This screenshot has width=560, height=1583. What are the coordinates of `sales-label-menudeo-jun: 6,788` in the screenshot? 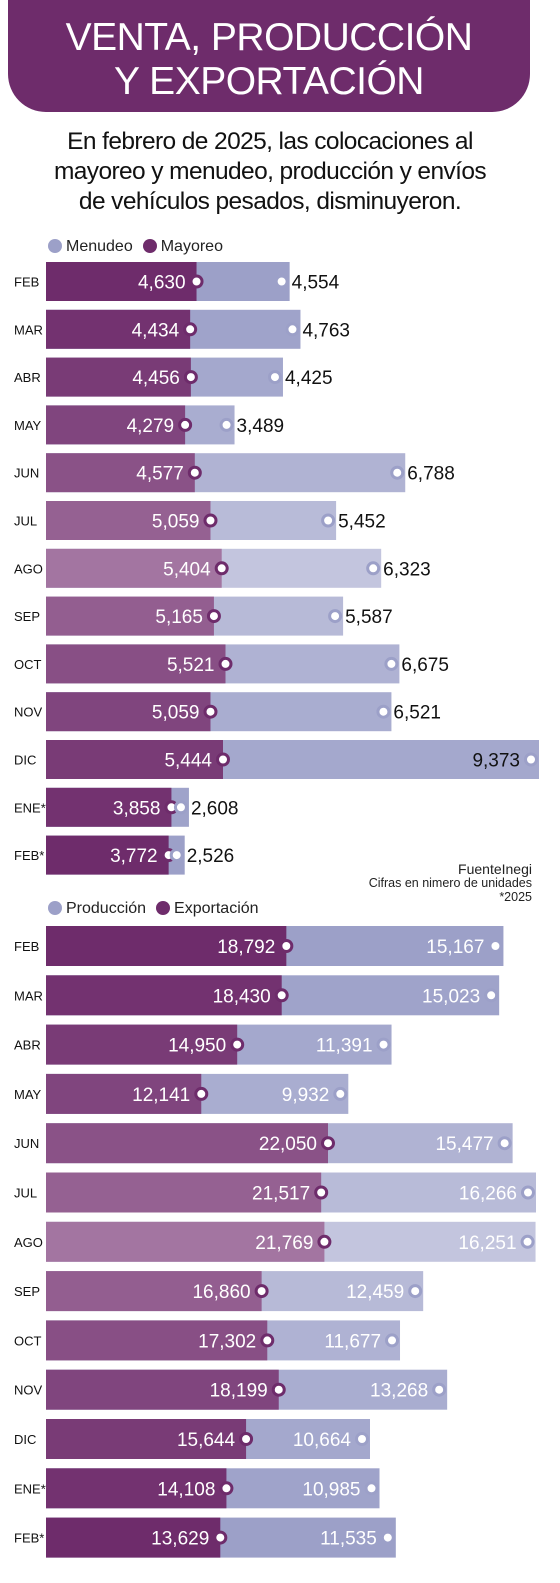 It's located at (431, 474).